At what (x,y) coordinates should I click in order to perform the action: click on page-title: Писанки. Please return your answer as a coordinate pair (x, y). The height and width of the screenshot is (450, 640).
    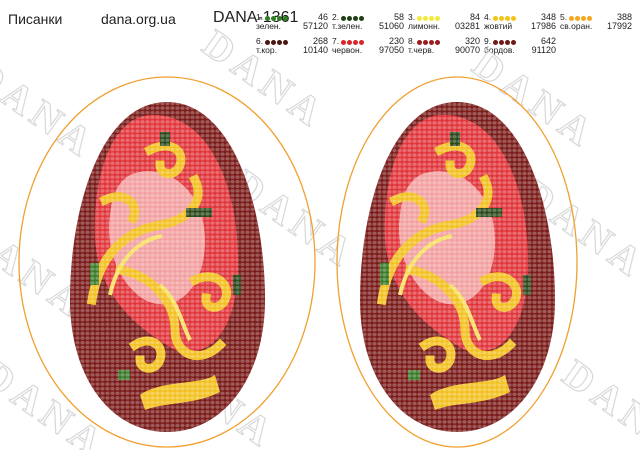
    Looking at the image, I should click on (35, 19).